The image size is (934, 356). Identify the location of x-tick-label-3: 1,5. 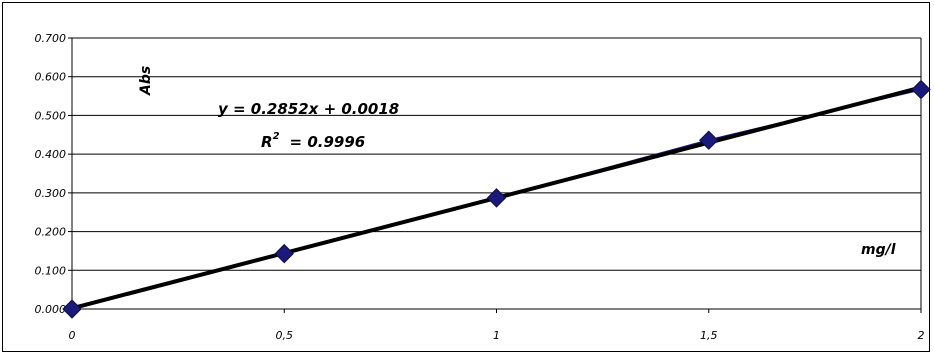
(709, 335).